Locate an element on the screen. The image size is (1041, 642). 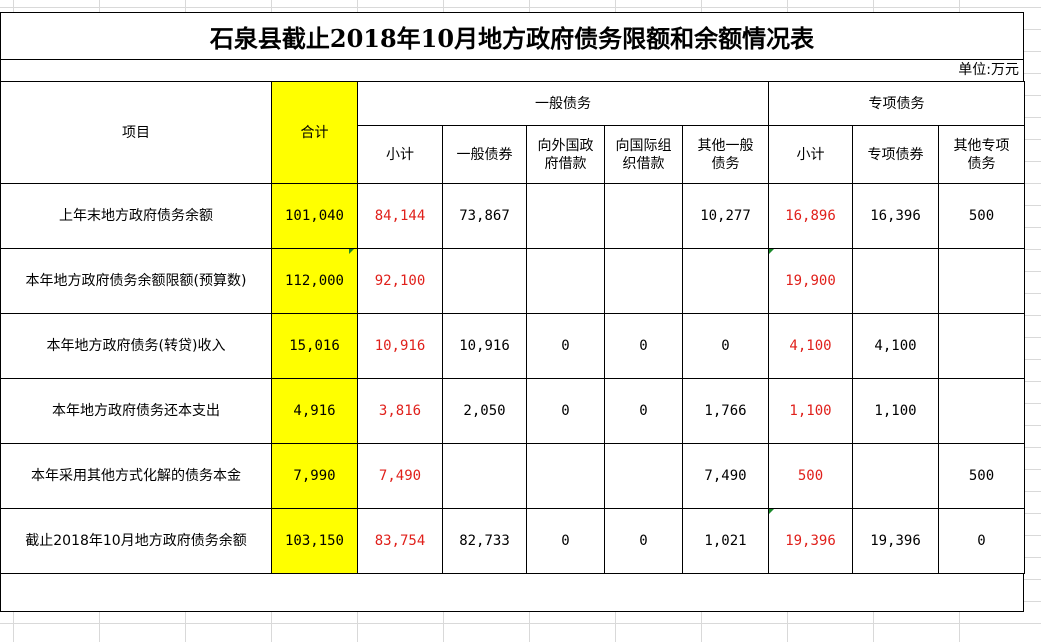
row-item: 本年地方政府债务(转贷)收入 is located at coordinates (136, 346).